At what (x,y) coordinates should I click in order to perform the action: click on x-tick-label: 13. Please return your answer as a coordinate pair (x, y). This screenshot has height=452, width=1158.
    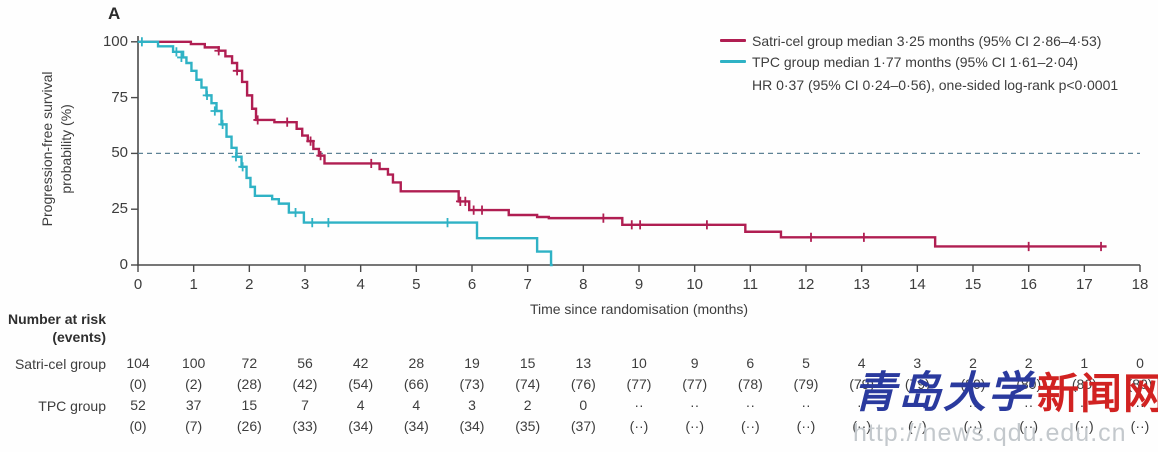
    Looking at the image, I should click on (861, 284).